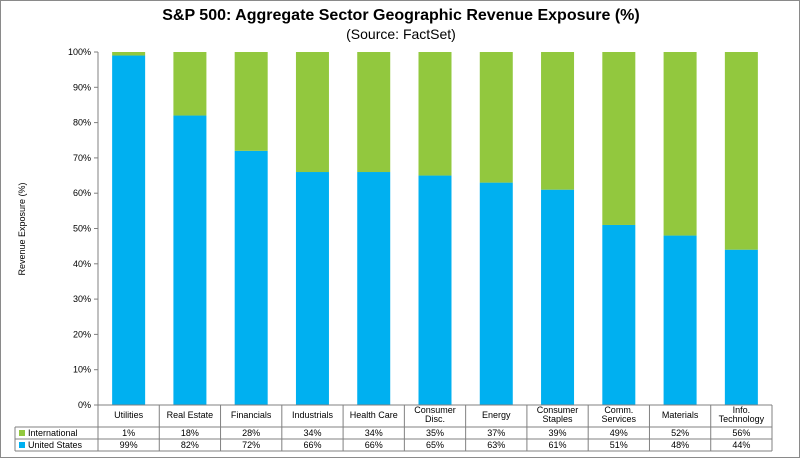 The height and width of the screenshot is (459, 800). Describe the element at coordinates (79, 52) in the screenshot. I see `y-tick-label: 100%` at that location.